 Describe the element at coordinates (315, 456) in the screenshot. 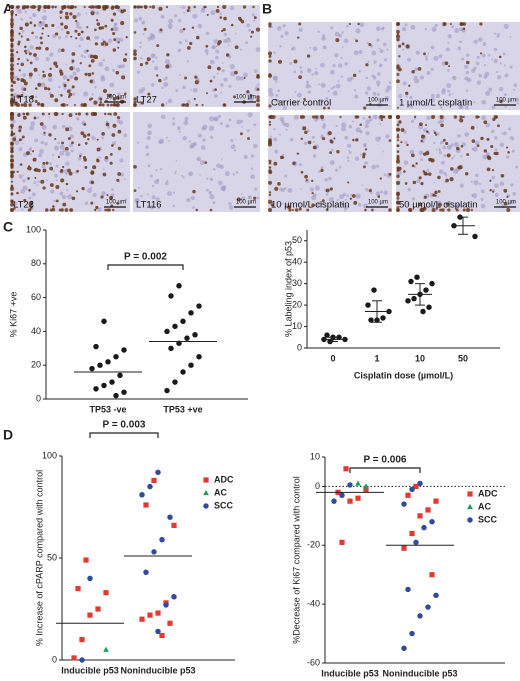

I see `y-tick-label: 10` at that location.